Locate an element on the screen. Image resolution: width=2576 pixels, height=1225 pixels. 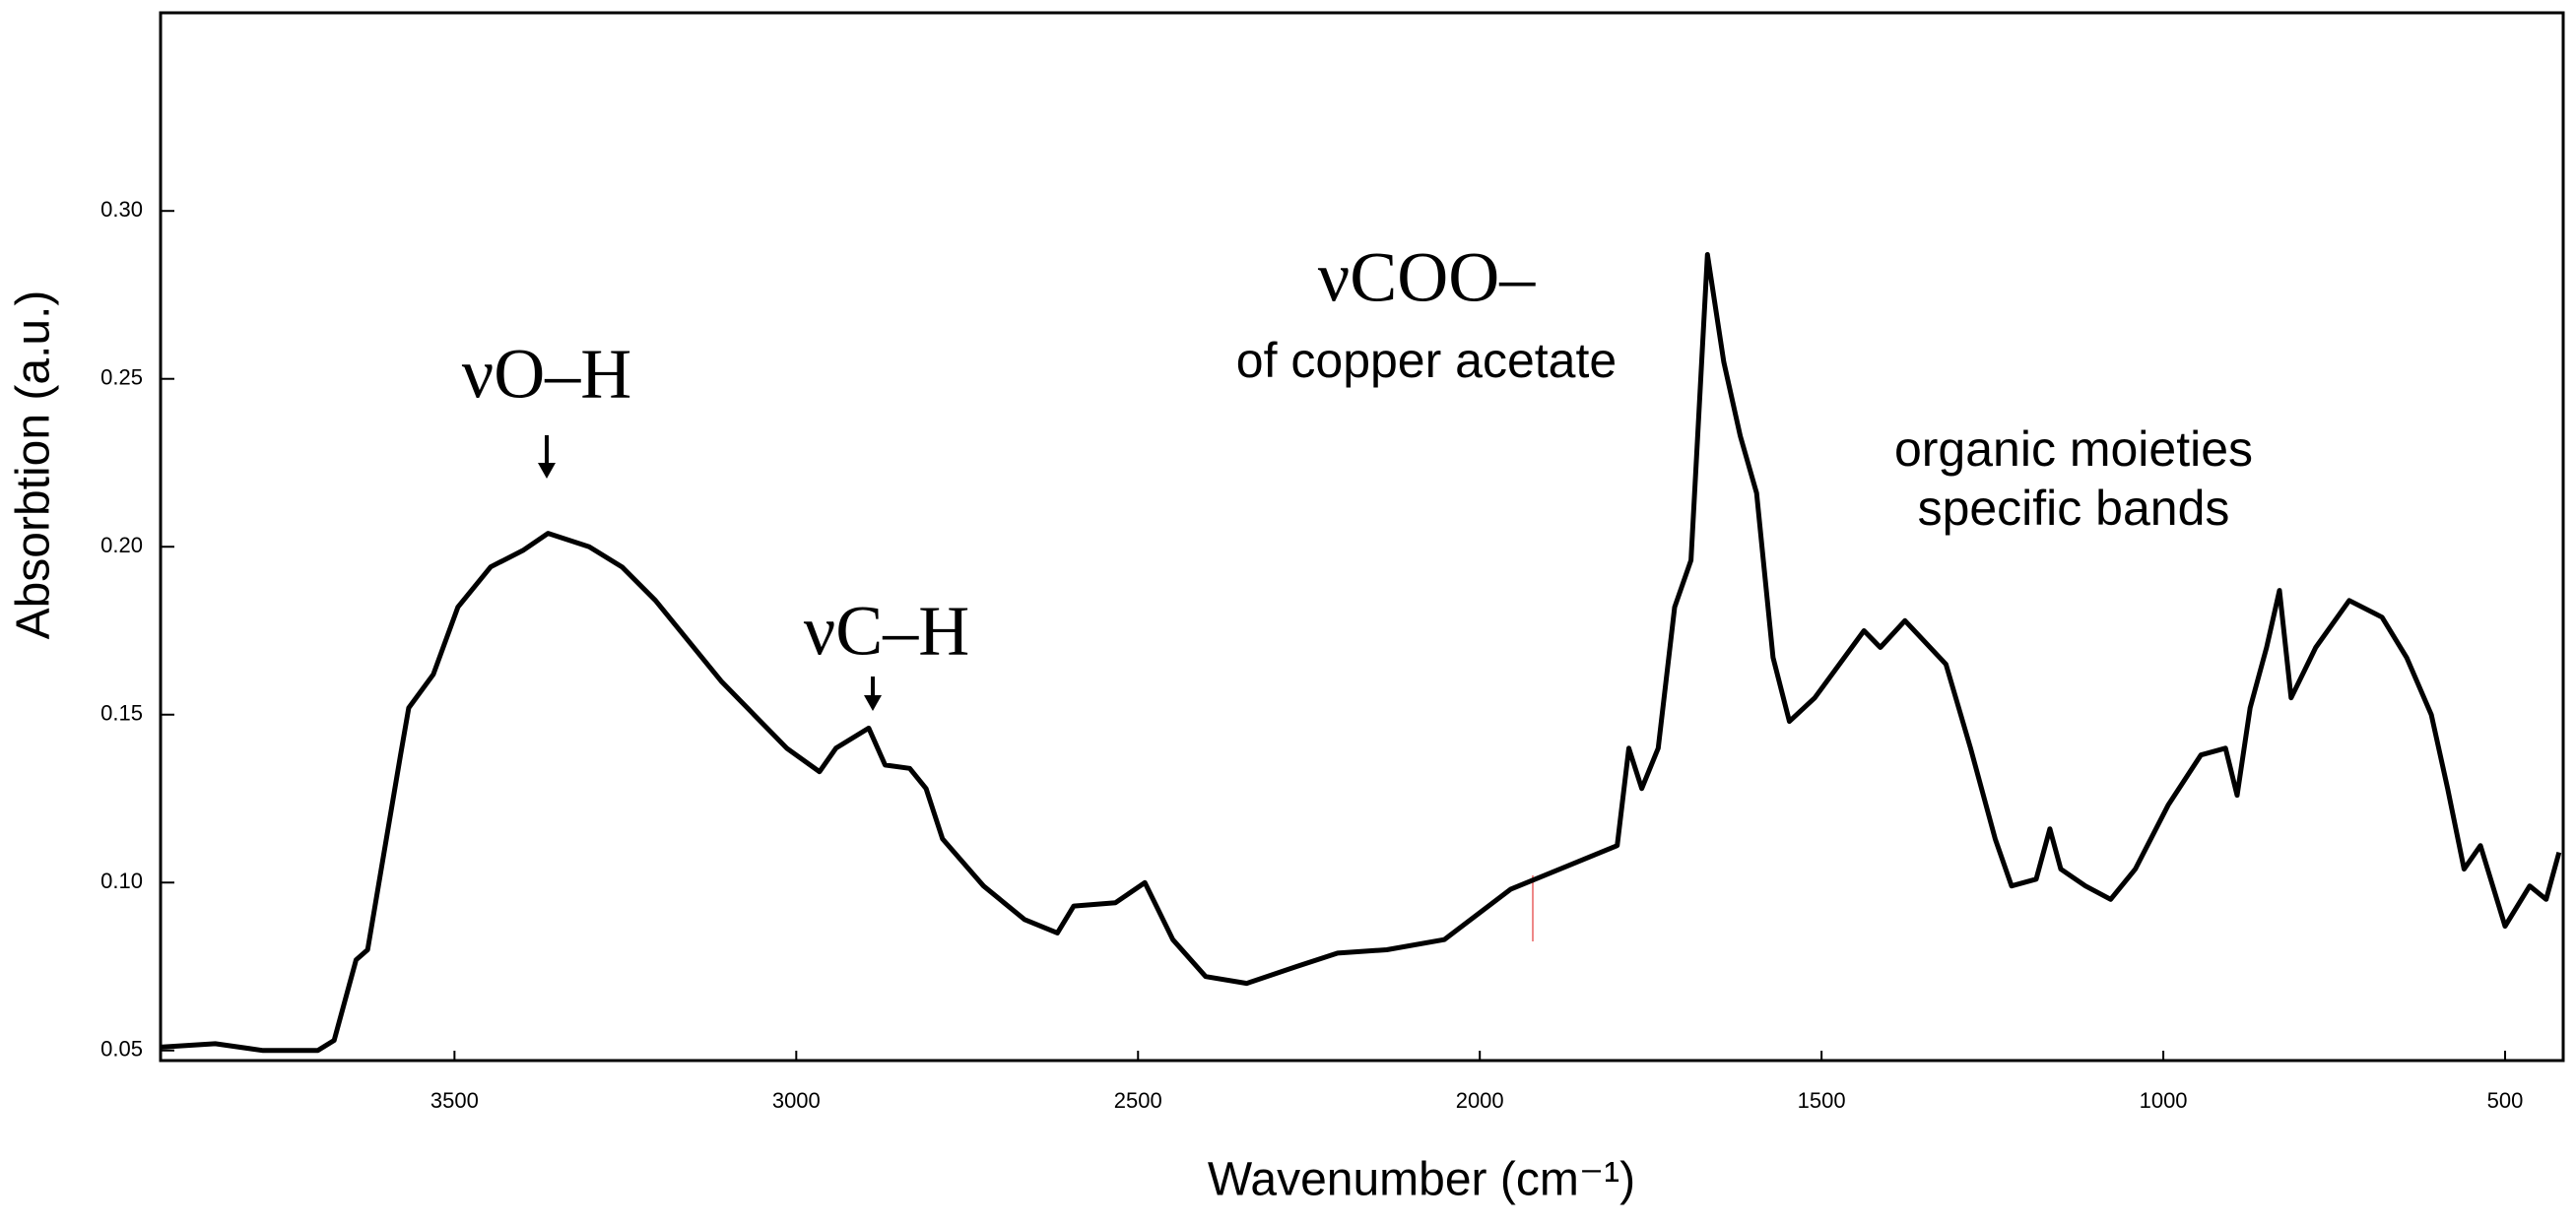
annotation: νO–H is located at coordinates (547, 374).